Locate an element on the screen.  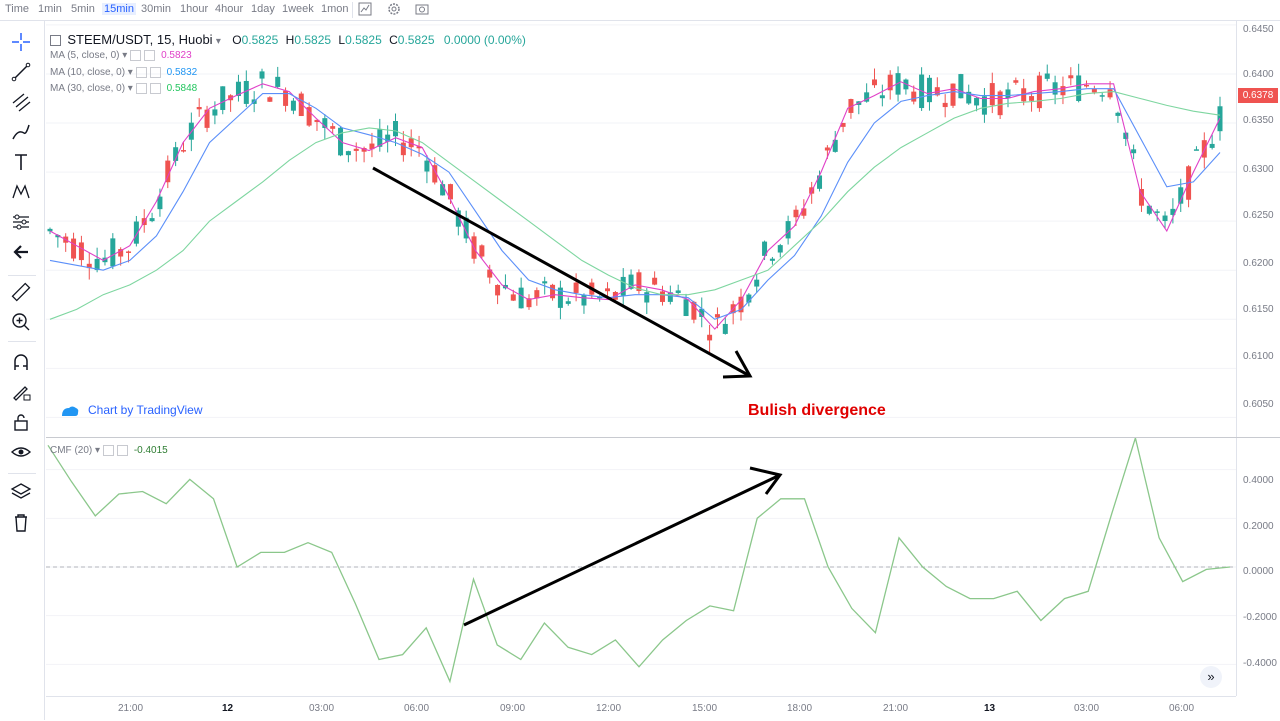
timeframe-15min: 15min is located at coordinates (119, 9).